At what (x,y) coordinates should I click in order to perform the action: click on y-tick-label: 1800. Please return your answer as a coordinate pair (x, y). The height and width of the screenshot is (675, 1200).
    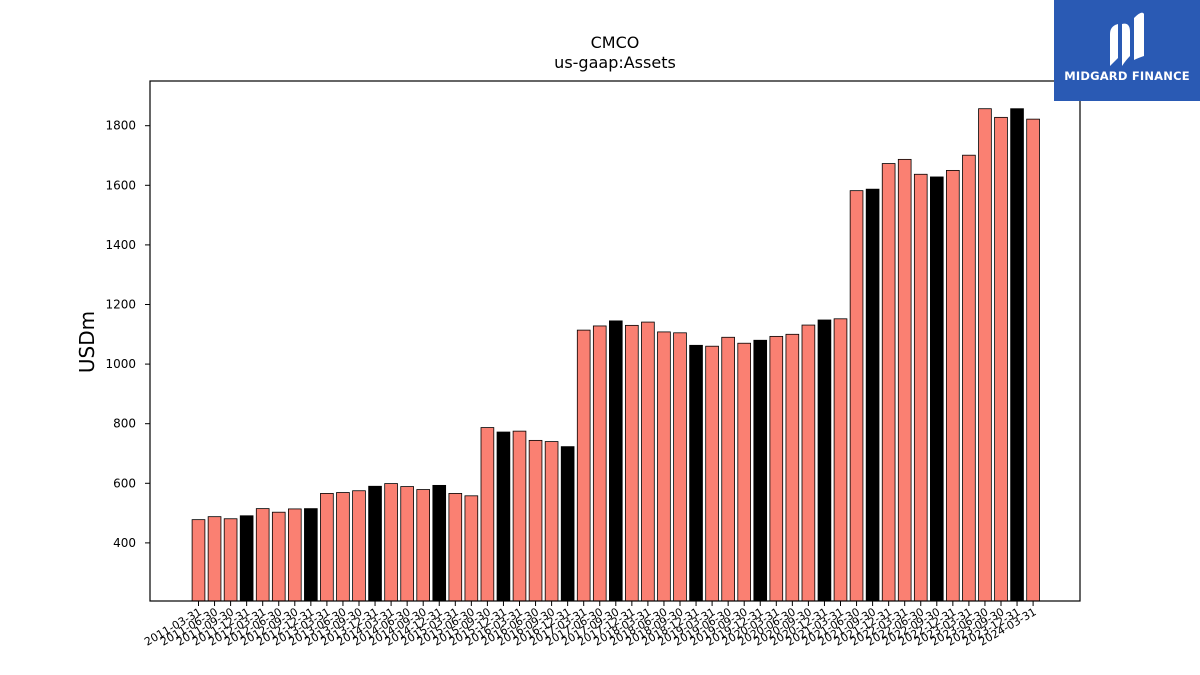
    Looking at the image, I should click on (120, 126).